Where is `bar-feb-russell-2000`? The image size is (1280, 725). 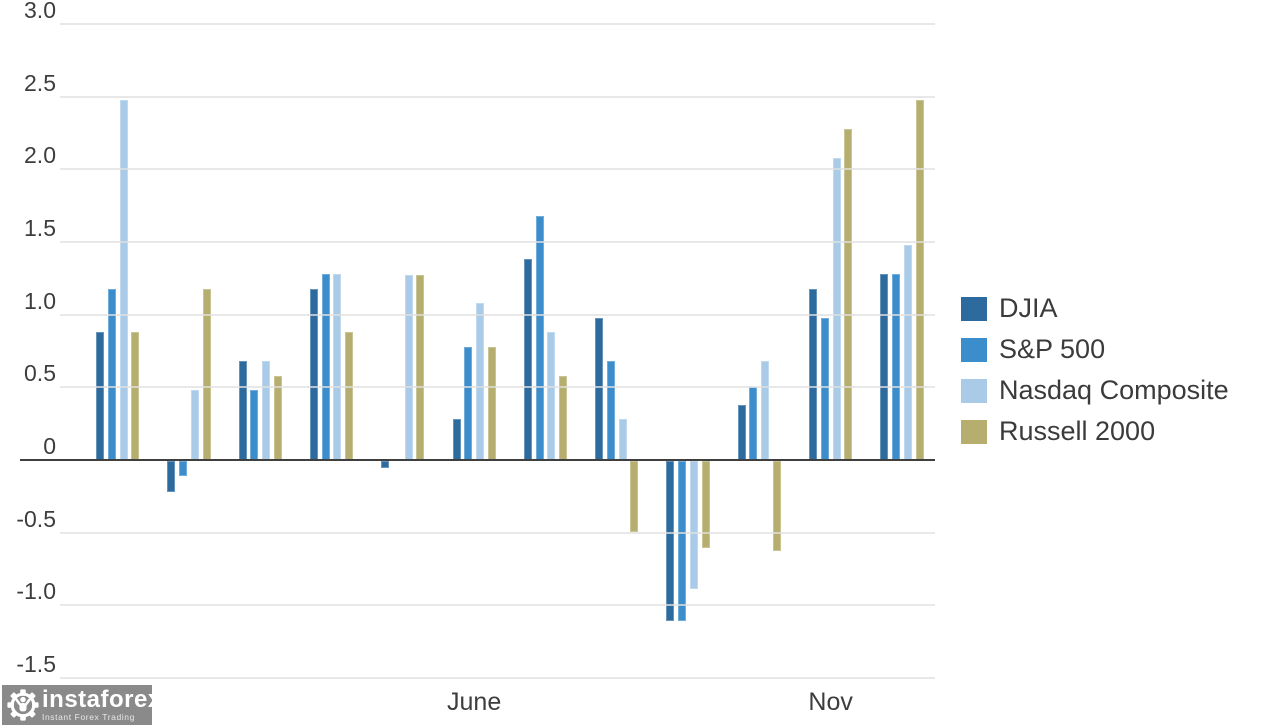 bar-feb-russell-2000 is located at coordinates (206, 374).